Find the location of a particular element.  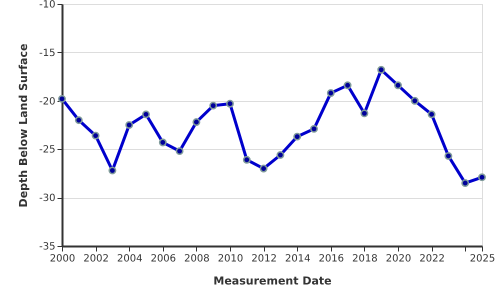

y-tick-label: -25 is located at coordinates (47, 150).